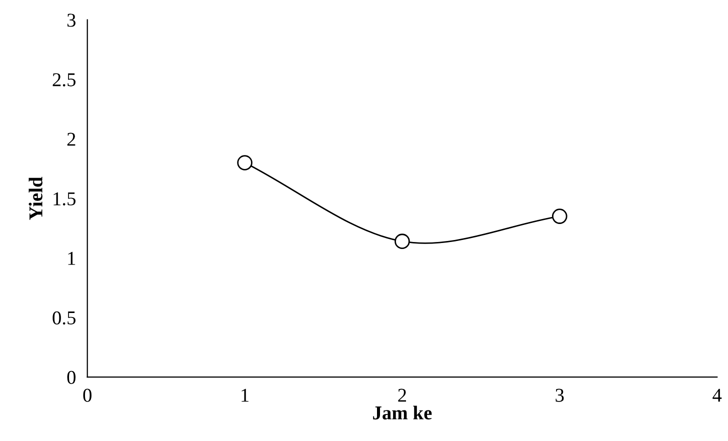 Image resolution: width=728 pixels, height=441 pixels. Describe the element at coordinates (65, 199) in the screenshot. I see `y-tick-label: 1.5` at that location.